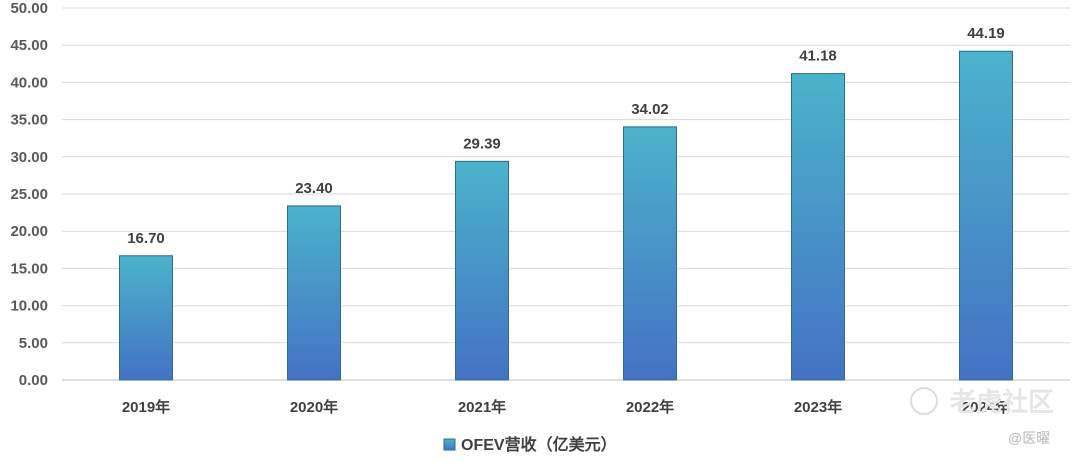 The image size is (1080, 463). What do you see at coordinates (29, 306) in the screenshot?
I see `y-tick-label: 10.00` at bounding box center [29, 306].